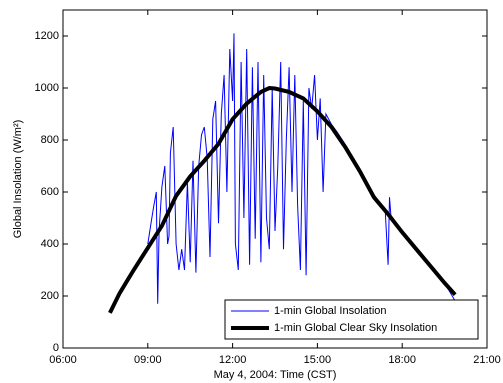 The height and width of the screenshot is (383, 503). I want to click on x-axis-label: May 4, 2004: Time (CST), so click(275, 375).